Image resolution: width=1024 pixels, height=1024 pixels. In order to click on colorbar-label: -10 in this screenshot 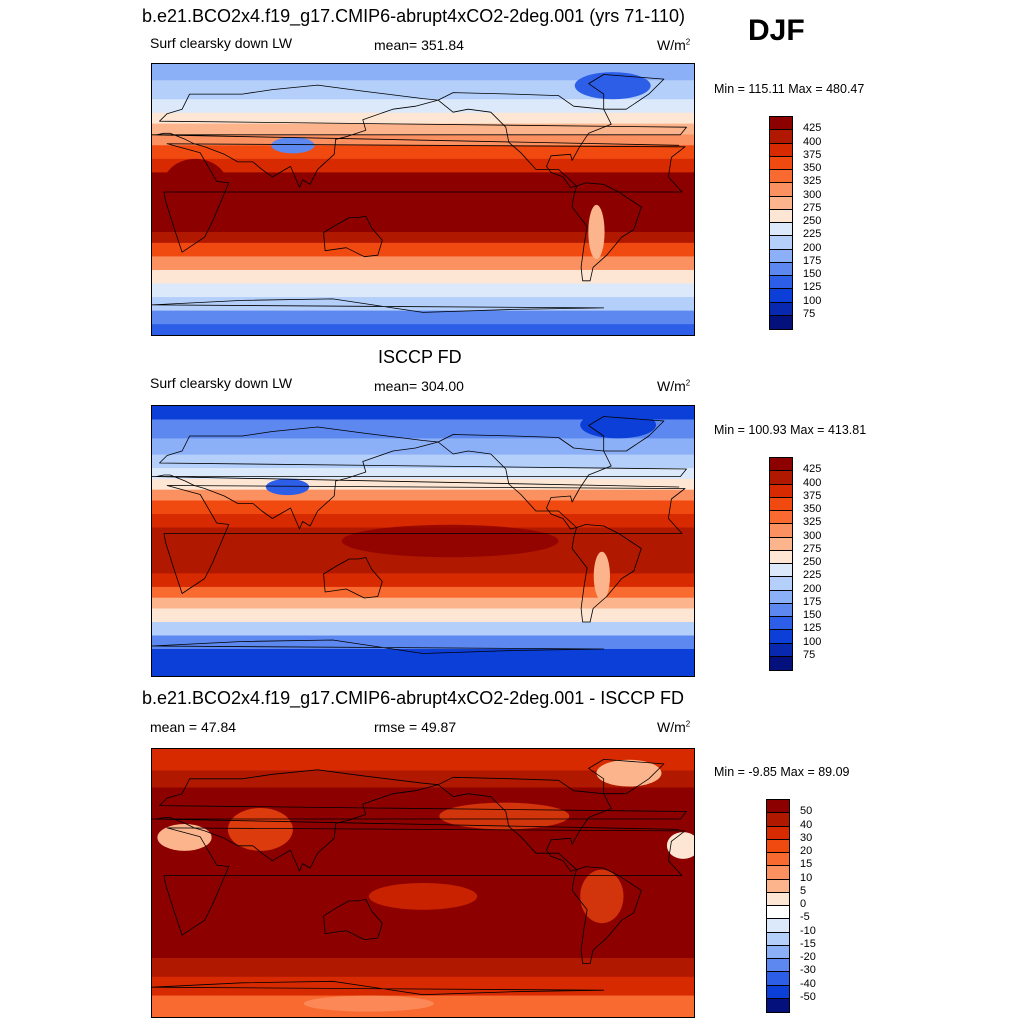, I will do `click(808, 930)`.